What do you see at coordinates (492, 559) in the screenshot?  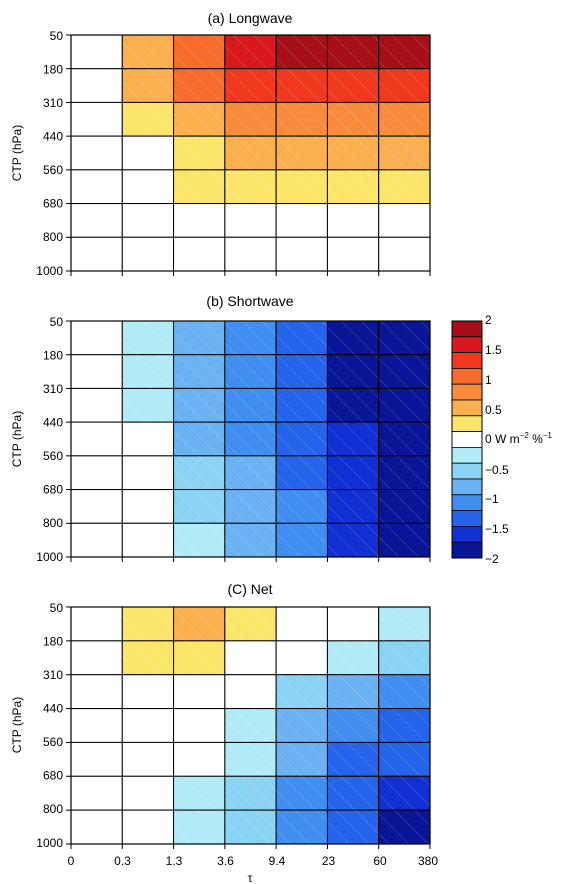 I see `colorbar-tick-label: −2` at bounding box center [492, 559].